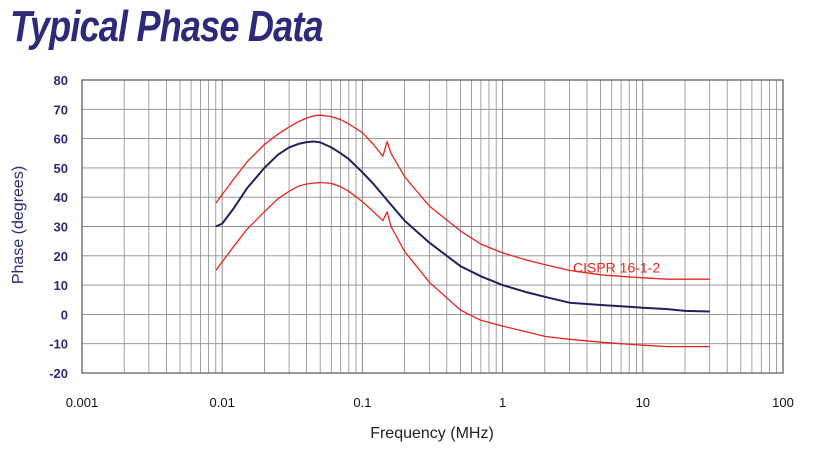 Image resolution: width=825 pixels, height=451 pixels. Describe the element at coordinates (61, 80) in the screenshot. I see `y-tick-label: 80` at that location.